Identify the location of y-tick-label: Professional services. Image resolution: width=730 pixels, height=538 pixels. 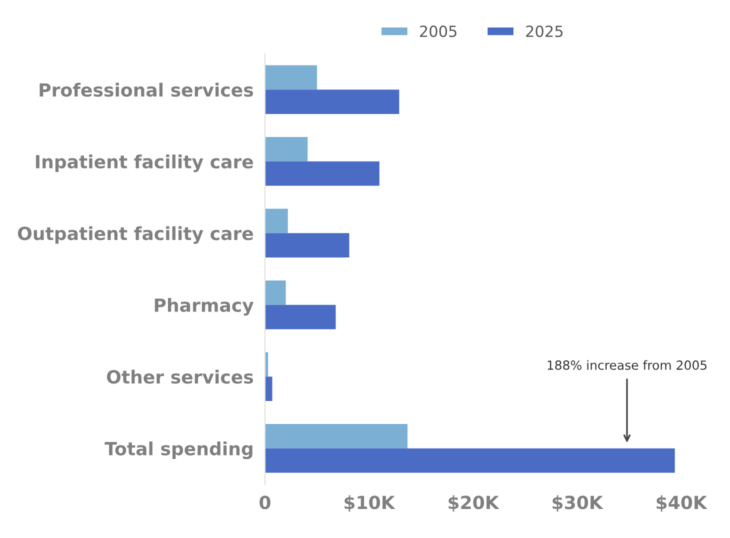
(147, 89).